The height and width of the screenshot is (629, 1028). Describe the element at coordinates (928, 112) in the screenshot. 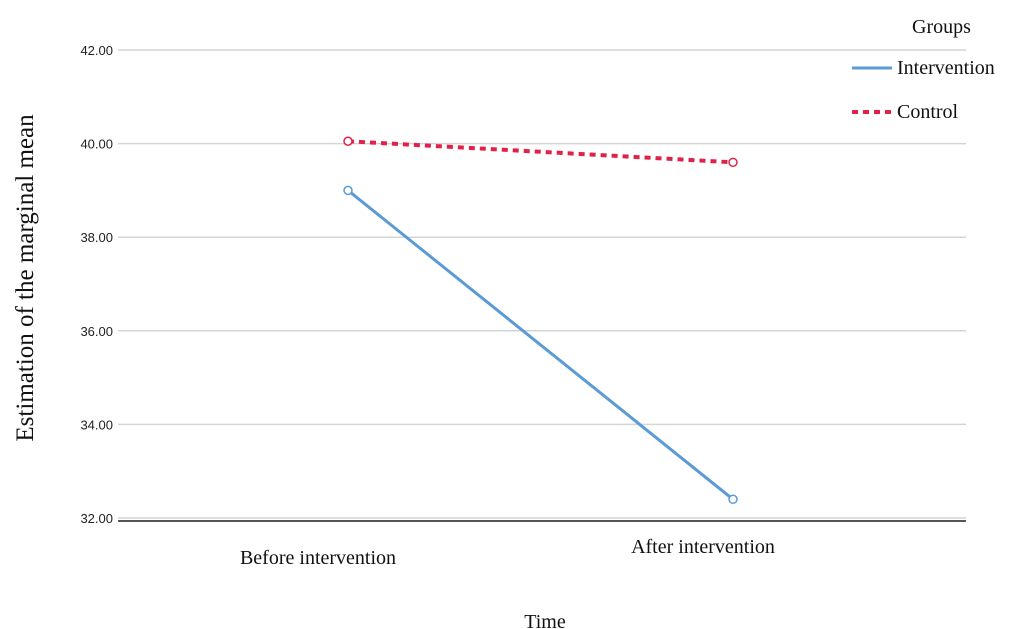

I see `legend-label-control: Control` at that location.